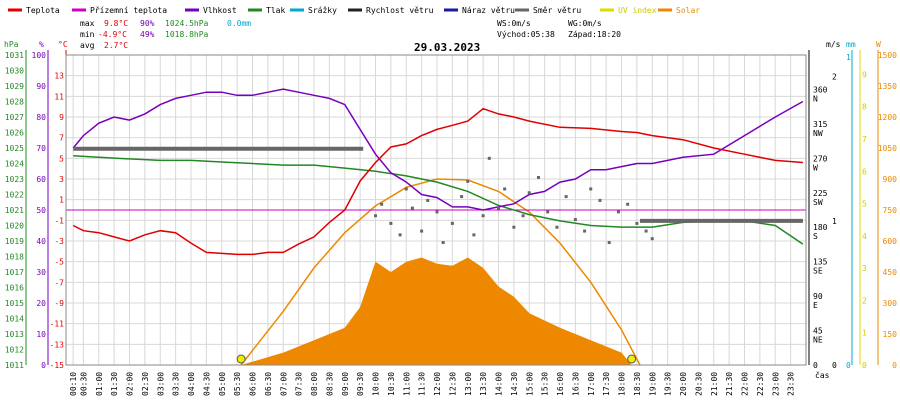 The height and width of the screenshot is (400, 900). What do you see at coordinates (822, 375) in the screenshot?
I see `unit-time: čas` at bounding box center [822, 375].